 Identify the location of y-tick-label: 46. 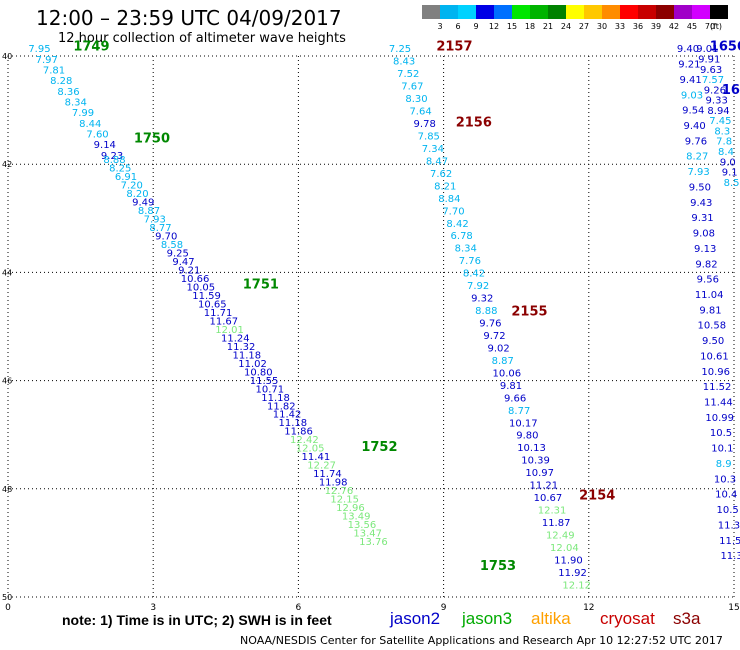
(7, 381).